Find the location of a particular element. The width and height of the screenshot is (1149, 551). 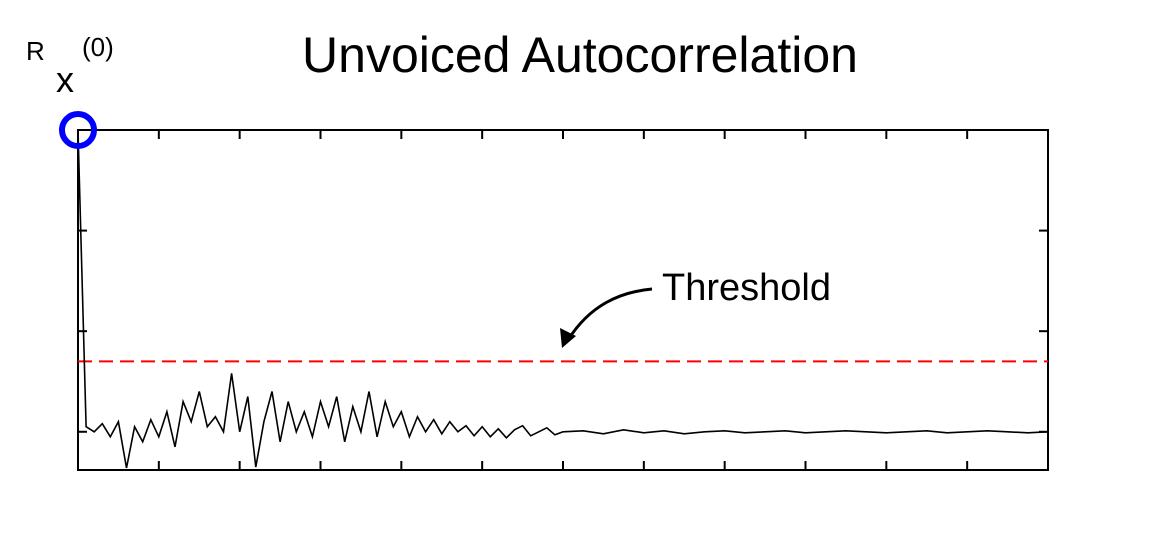

annotation-base: R is located at coordinates (35, 51).